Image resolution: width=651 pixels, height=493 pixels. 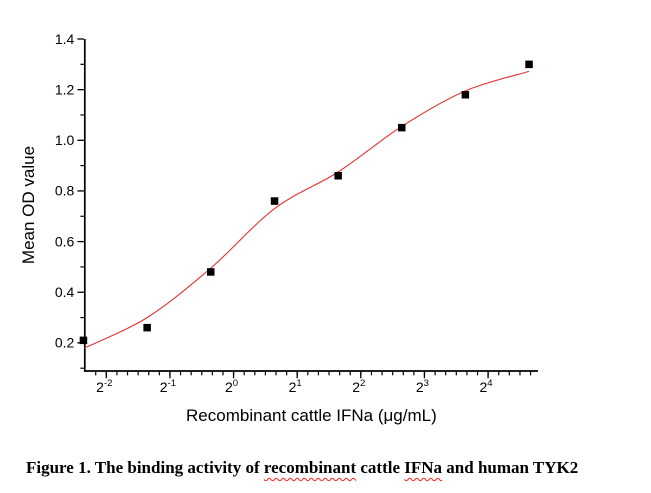 What do you see at coordinates (510, 467) in the screenshot?
I see `caption-segment: and human TYK2` at bounding box center [510, 467].